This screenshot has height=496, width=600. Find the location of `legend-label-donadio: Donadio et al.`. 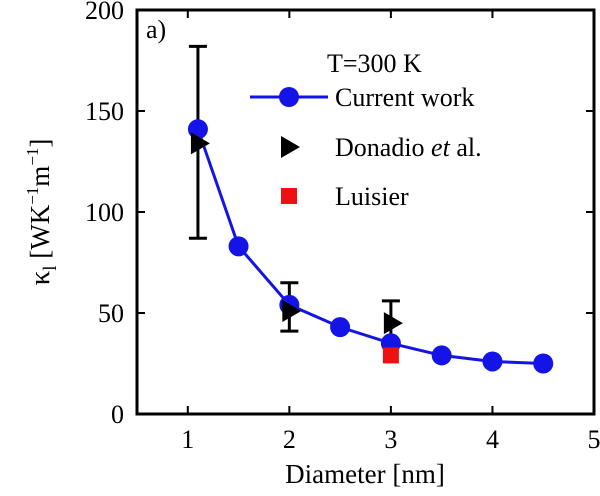

legend-label-donadio: Donadio et al. is located at coordinates (408, 147).